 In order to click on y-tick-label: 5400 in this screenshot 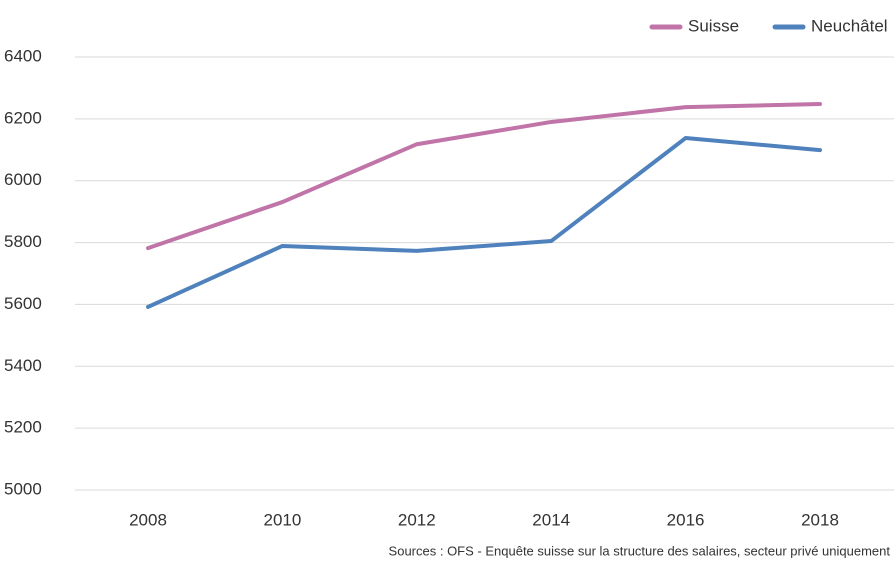, I will do `click(23, 365)`.